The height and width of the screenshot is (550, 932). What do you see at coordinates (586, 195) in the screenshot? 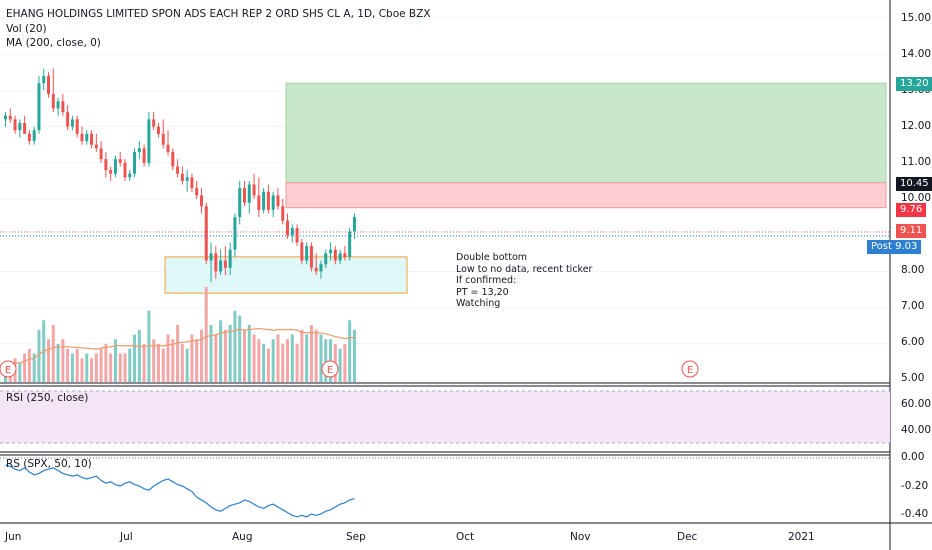
I see `stop-zone` at bounding box center [586, 195].